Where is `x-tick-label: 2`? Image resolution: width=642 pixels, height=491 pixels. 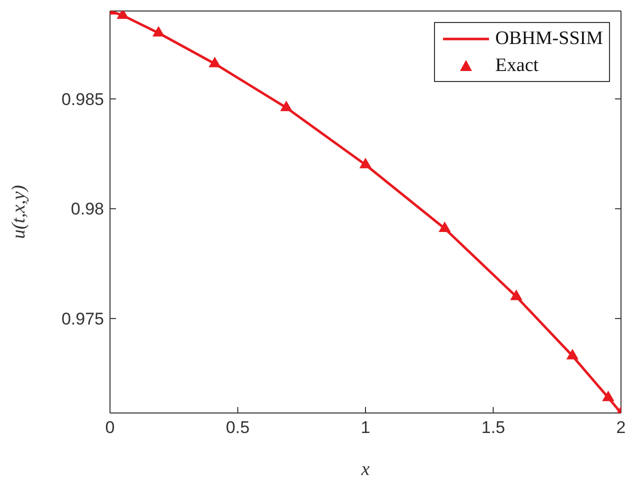
x-tick-label: 2 is located at coordinates (621, 428).